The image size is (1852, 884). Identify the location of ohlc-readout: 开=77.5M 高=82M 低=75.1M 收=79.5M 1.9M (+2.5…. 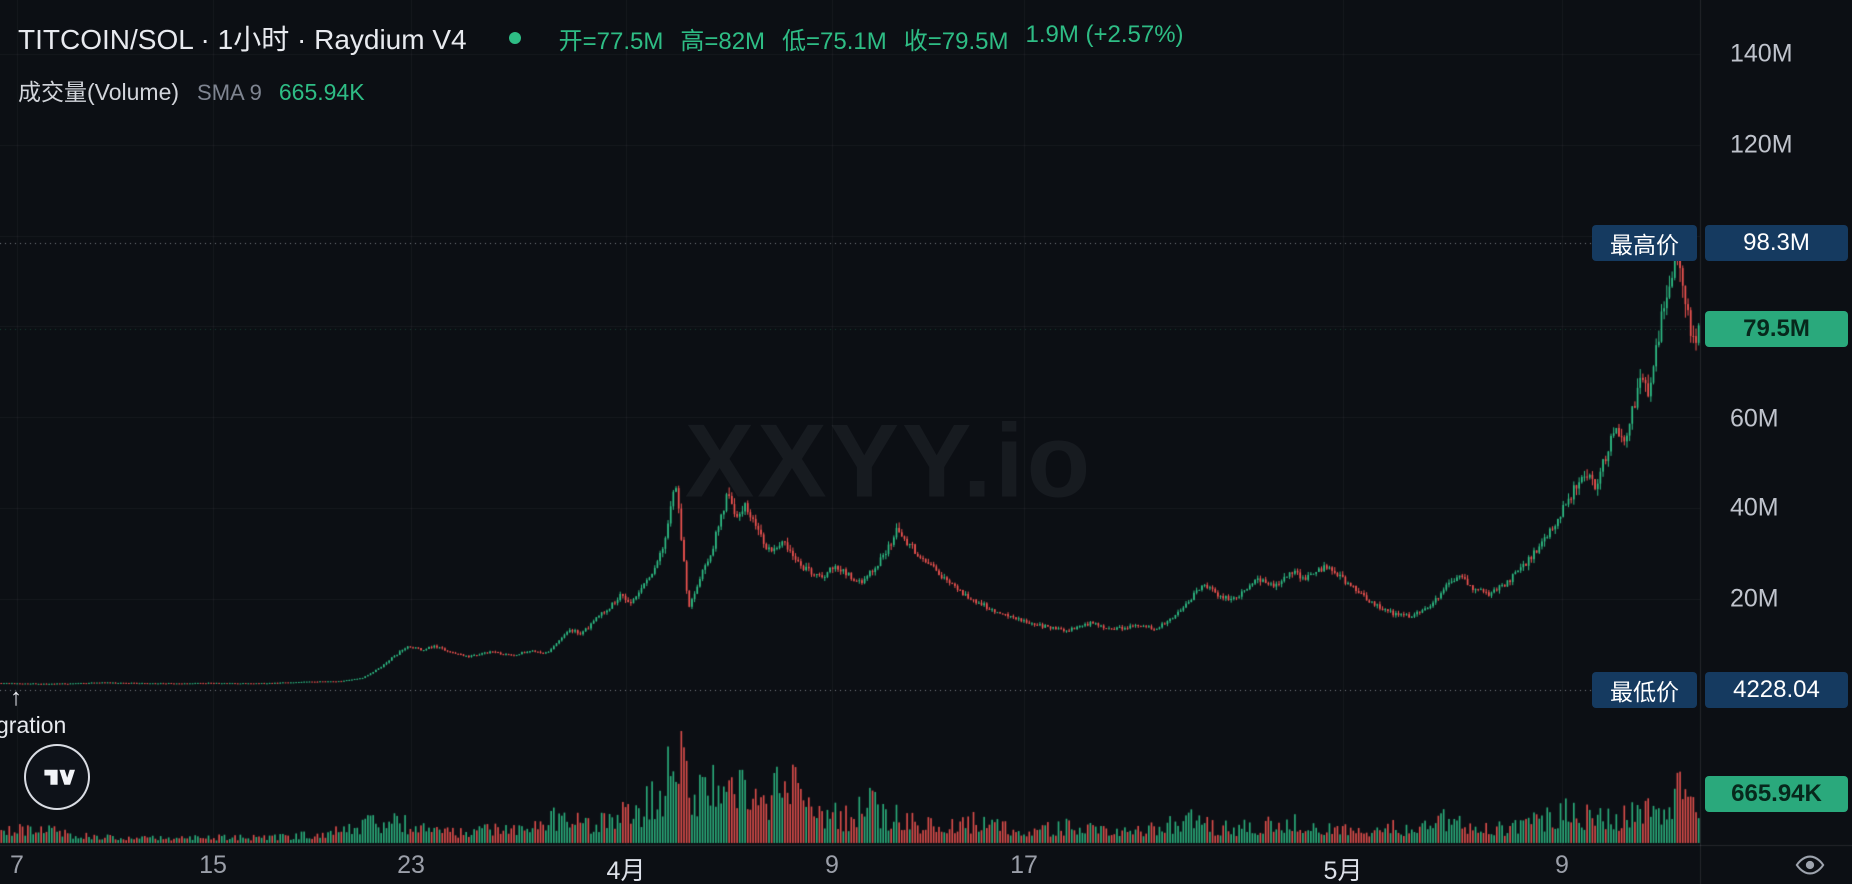
(871, 38).